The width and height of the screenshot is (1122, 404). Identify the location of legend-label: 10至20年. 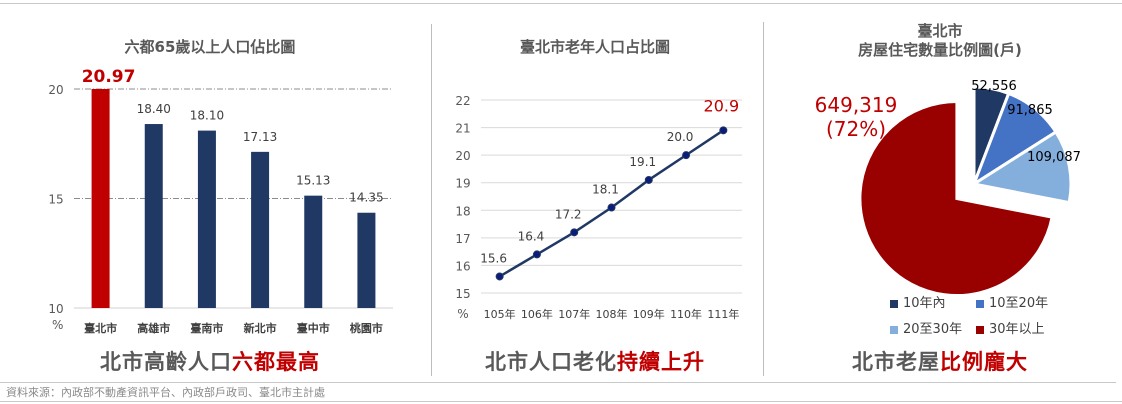
(1019, 303).